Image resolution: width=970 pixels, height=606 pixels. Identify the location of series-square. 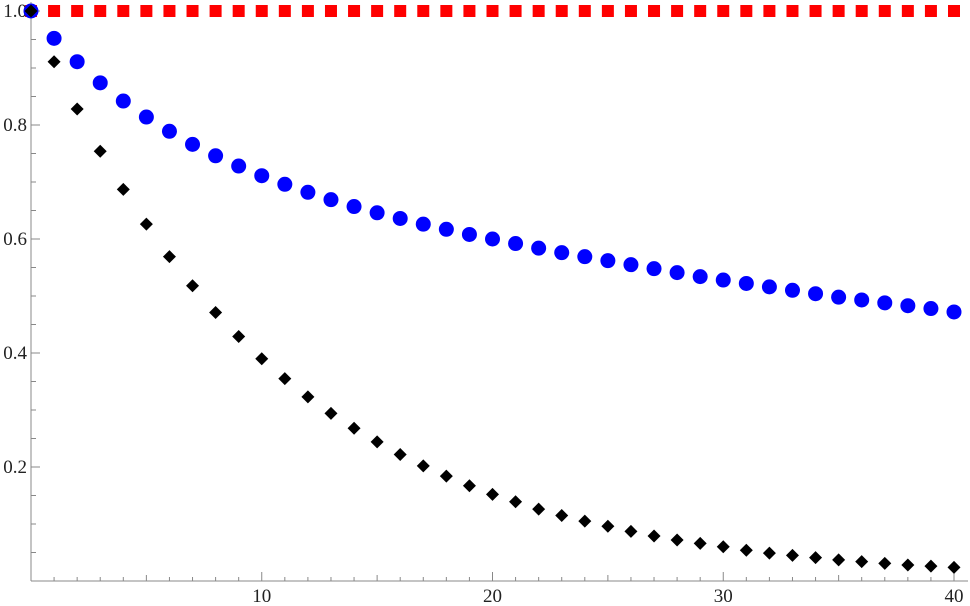
(492, 11).